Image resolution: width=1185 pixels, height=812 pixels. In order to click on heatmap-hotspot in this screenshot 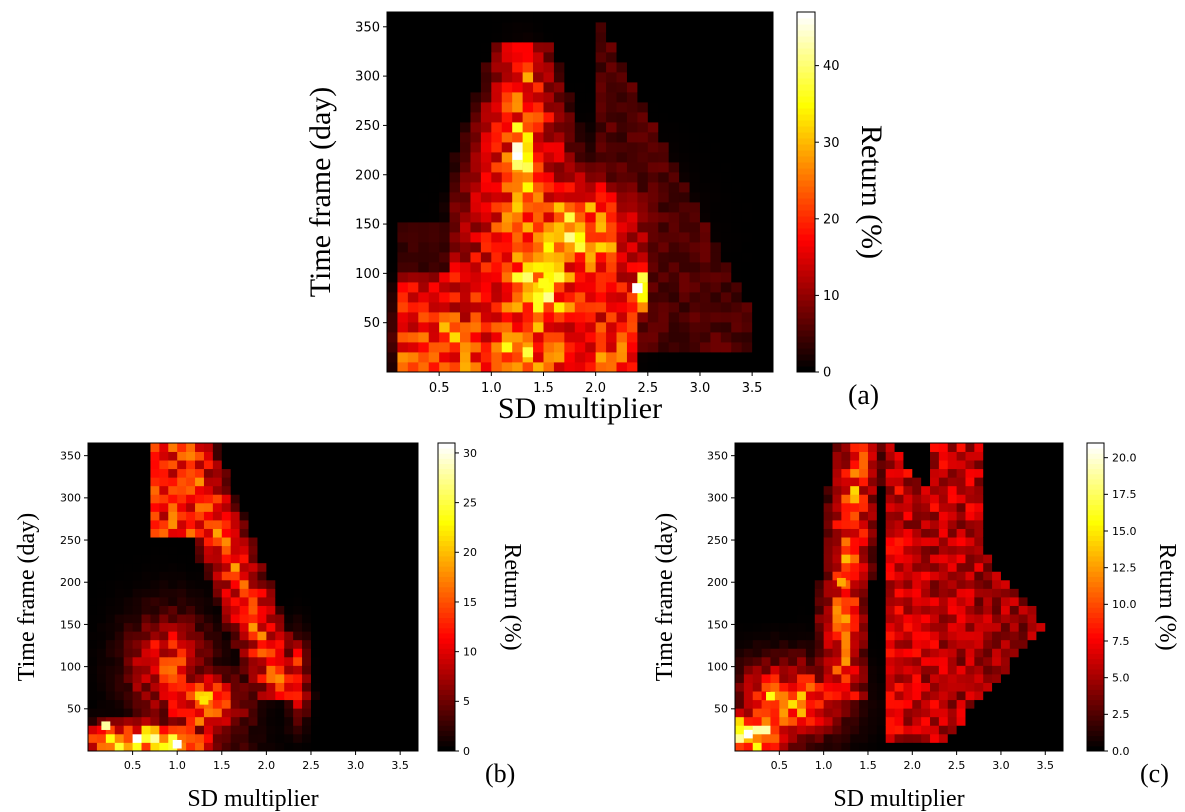, I will do `click(517, 164)`.